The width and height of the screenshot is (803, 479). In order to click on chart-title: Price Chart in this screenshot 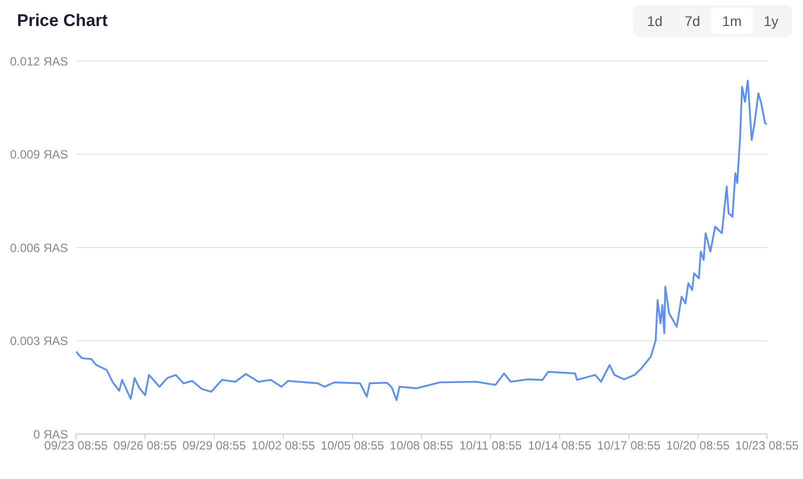, I will do `click(62, 21)`.